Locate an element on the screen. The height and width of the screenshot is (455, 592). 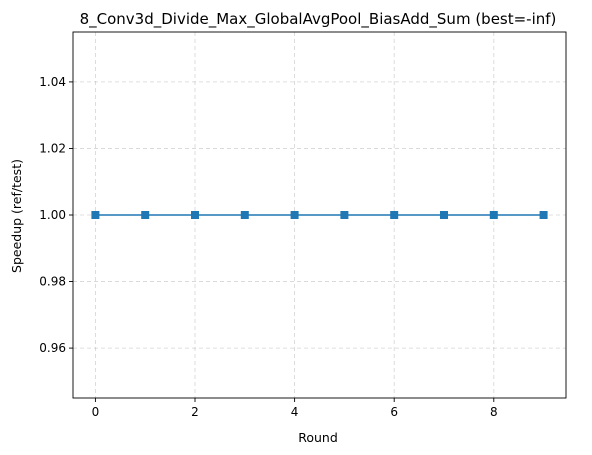
x-tick-label: 0 is located at coordinates (96, 412).